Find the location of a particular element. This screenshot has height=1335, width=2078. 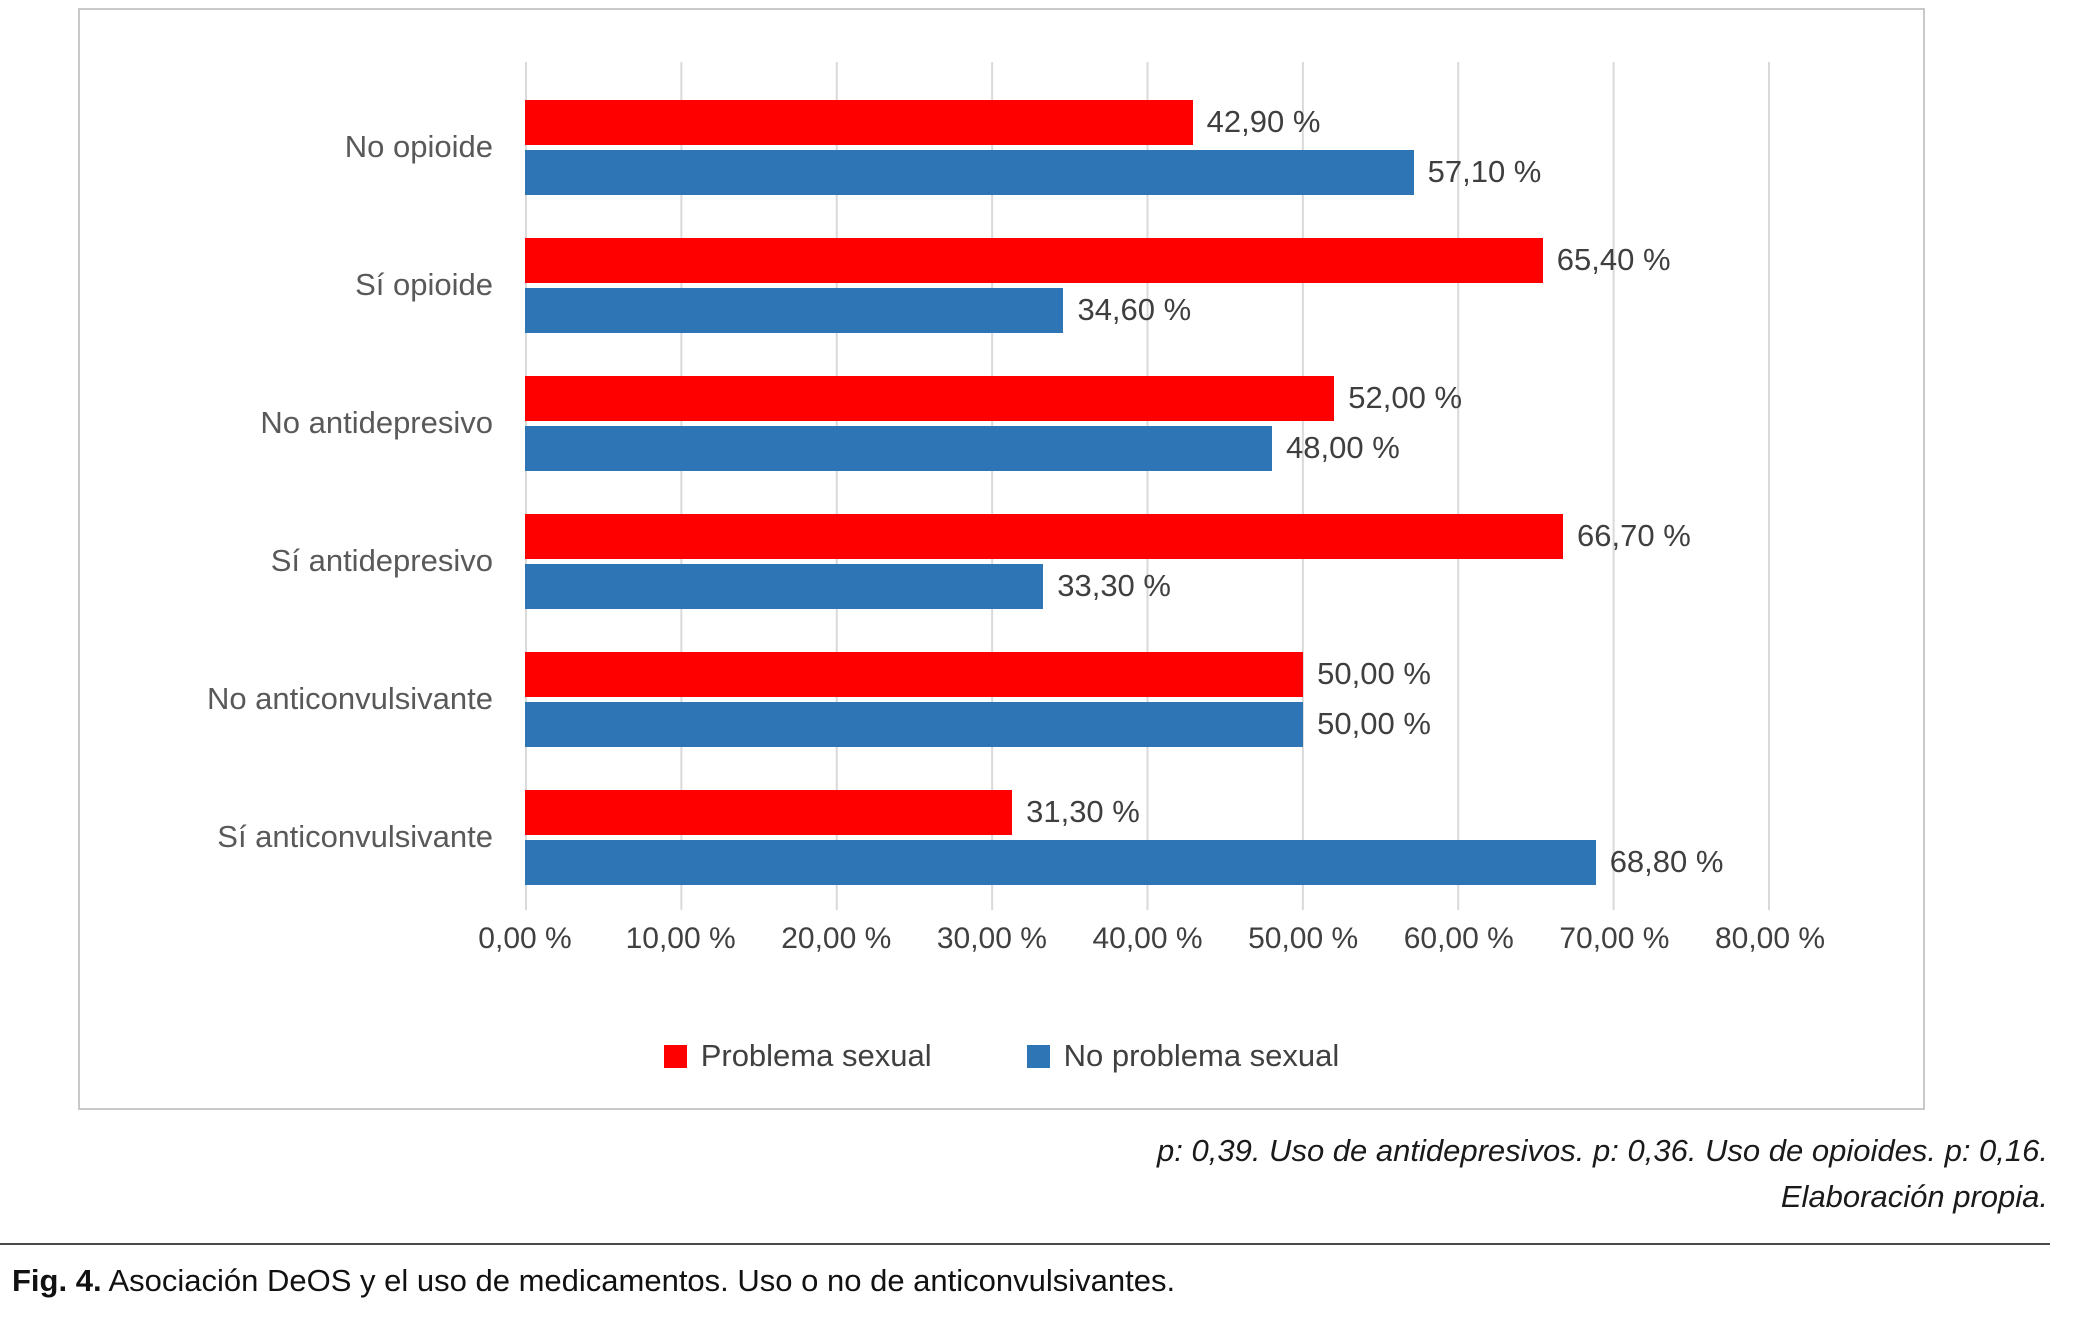

x-tick-label: 20,00 % is located at coordinates (836, 938).